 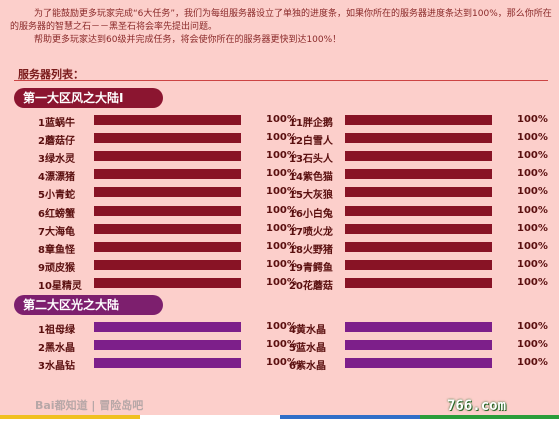 I want to click on server-name: 20花蘑菇, so click(x=311, y=286).